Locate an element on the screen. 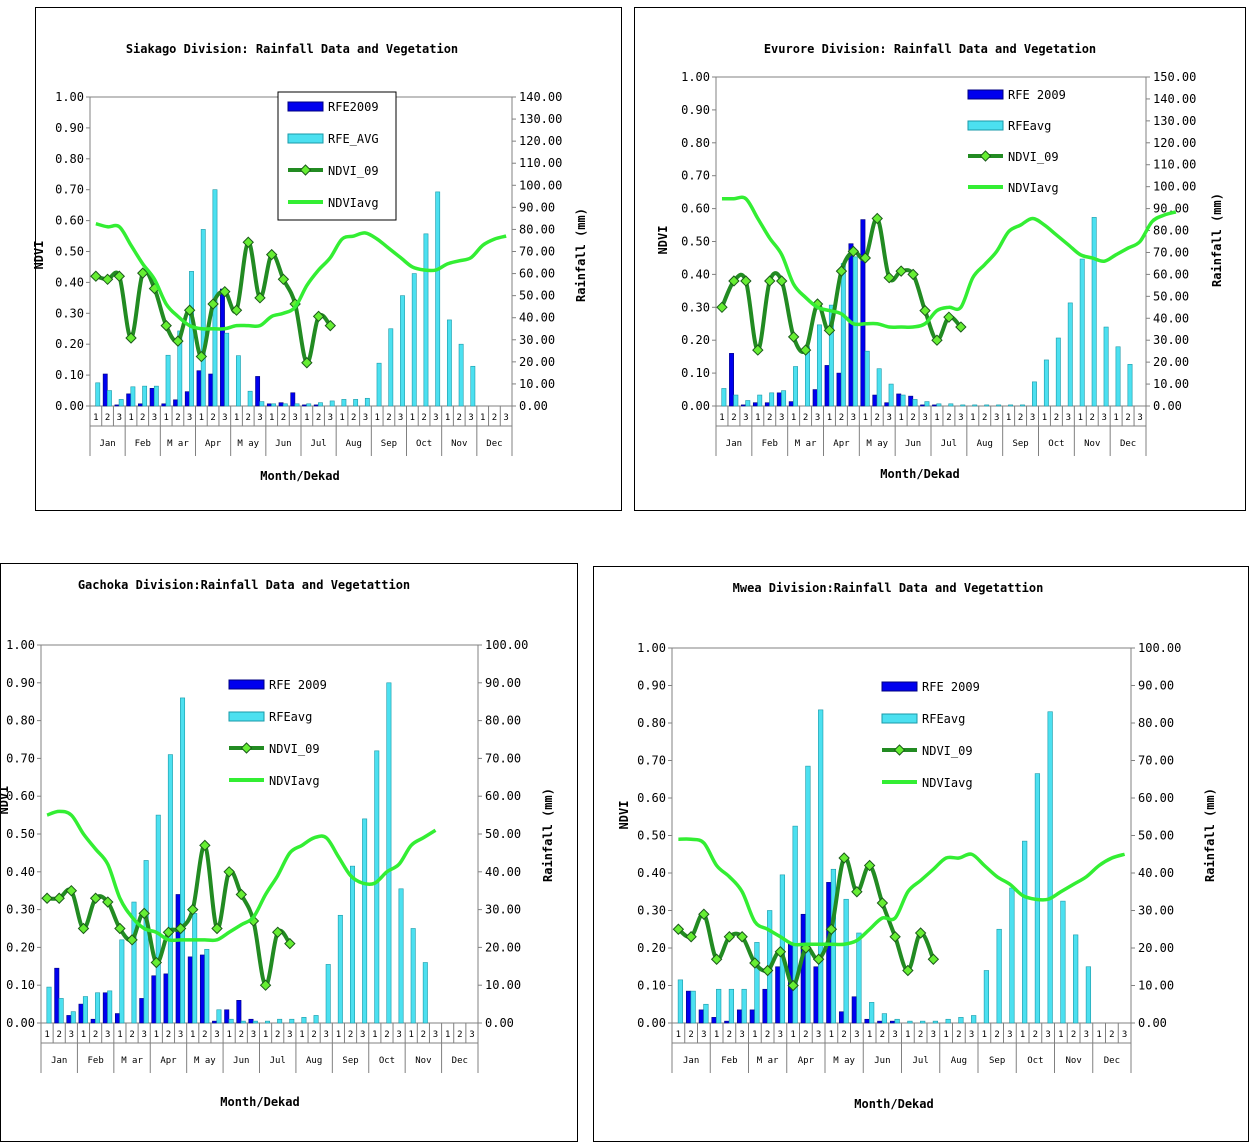  right-tick-label: 30.00 is located at coordinates (1171, 340).